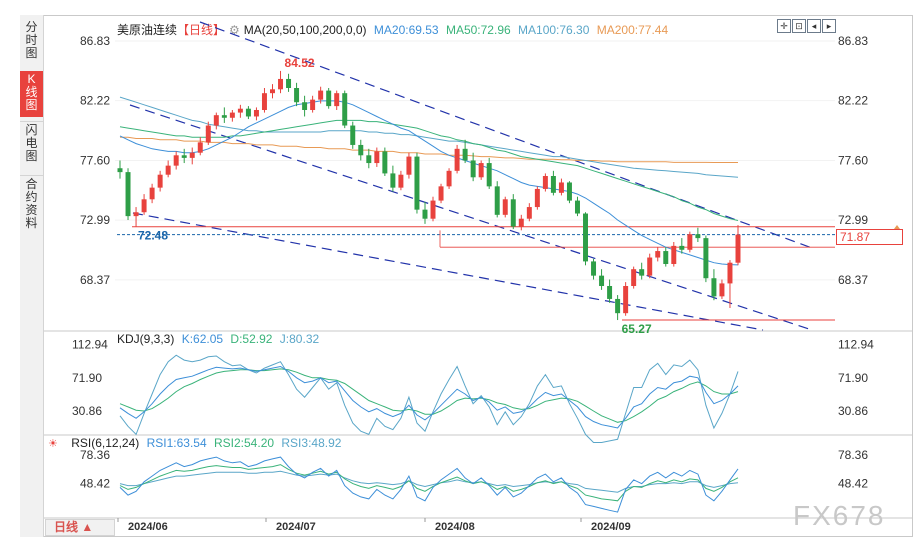 The height and width of the screenshot is (553, 922). I want to click on kdj-k-line, so click(429, 397).